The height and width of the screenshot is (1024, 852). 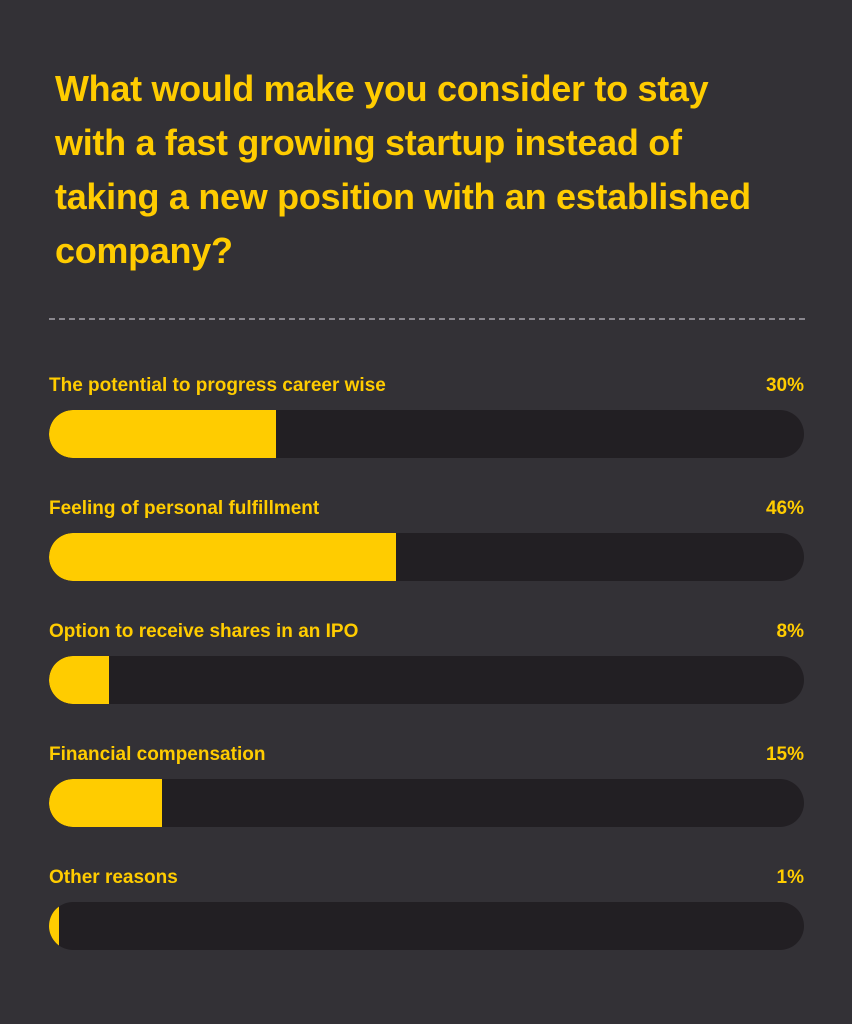 I want to click on bar-value-label: 8%, so click(x=790, y=631).